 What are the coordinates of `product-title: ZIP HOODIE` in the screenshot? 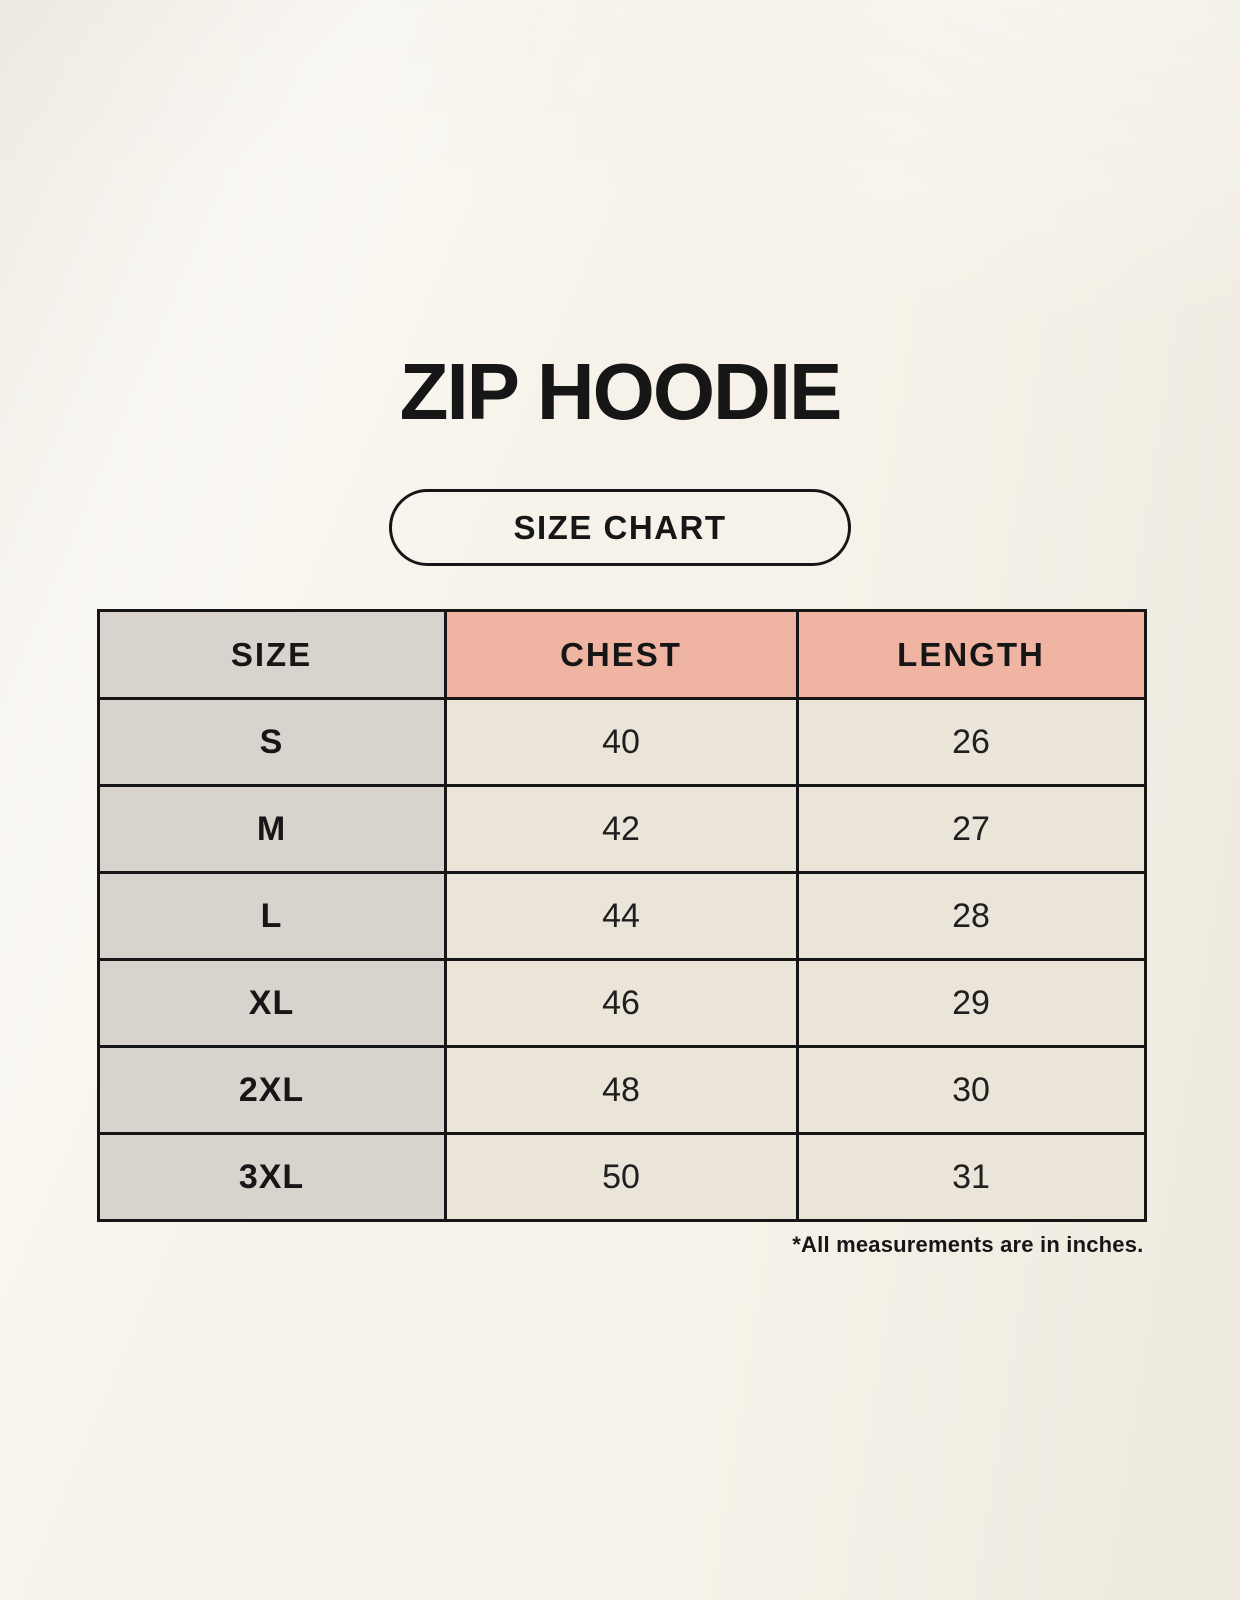 It's located at (621, 391).